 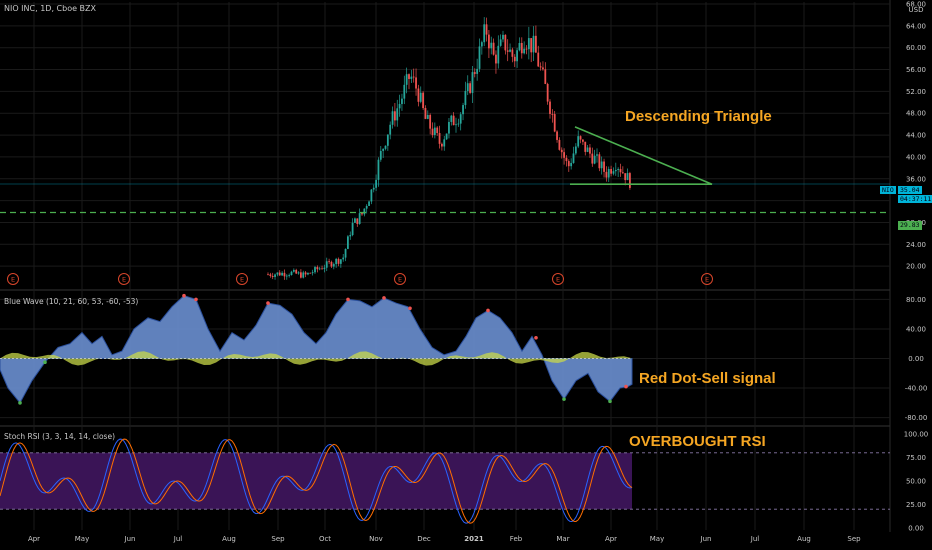 I want to click on price-tick-label: 60.00, so click(x=916, y=48).